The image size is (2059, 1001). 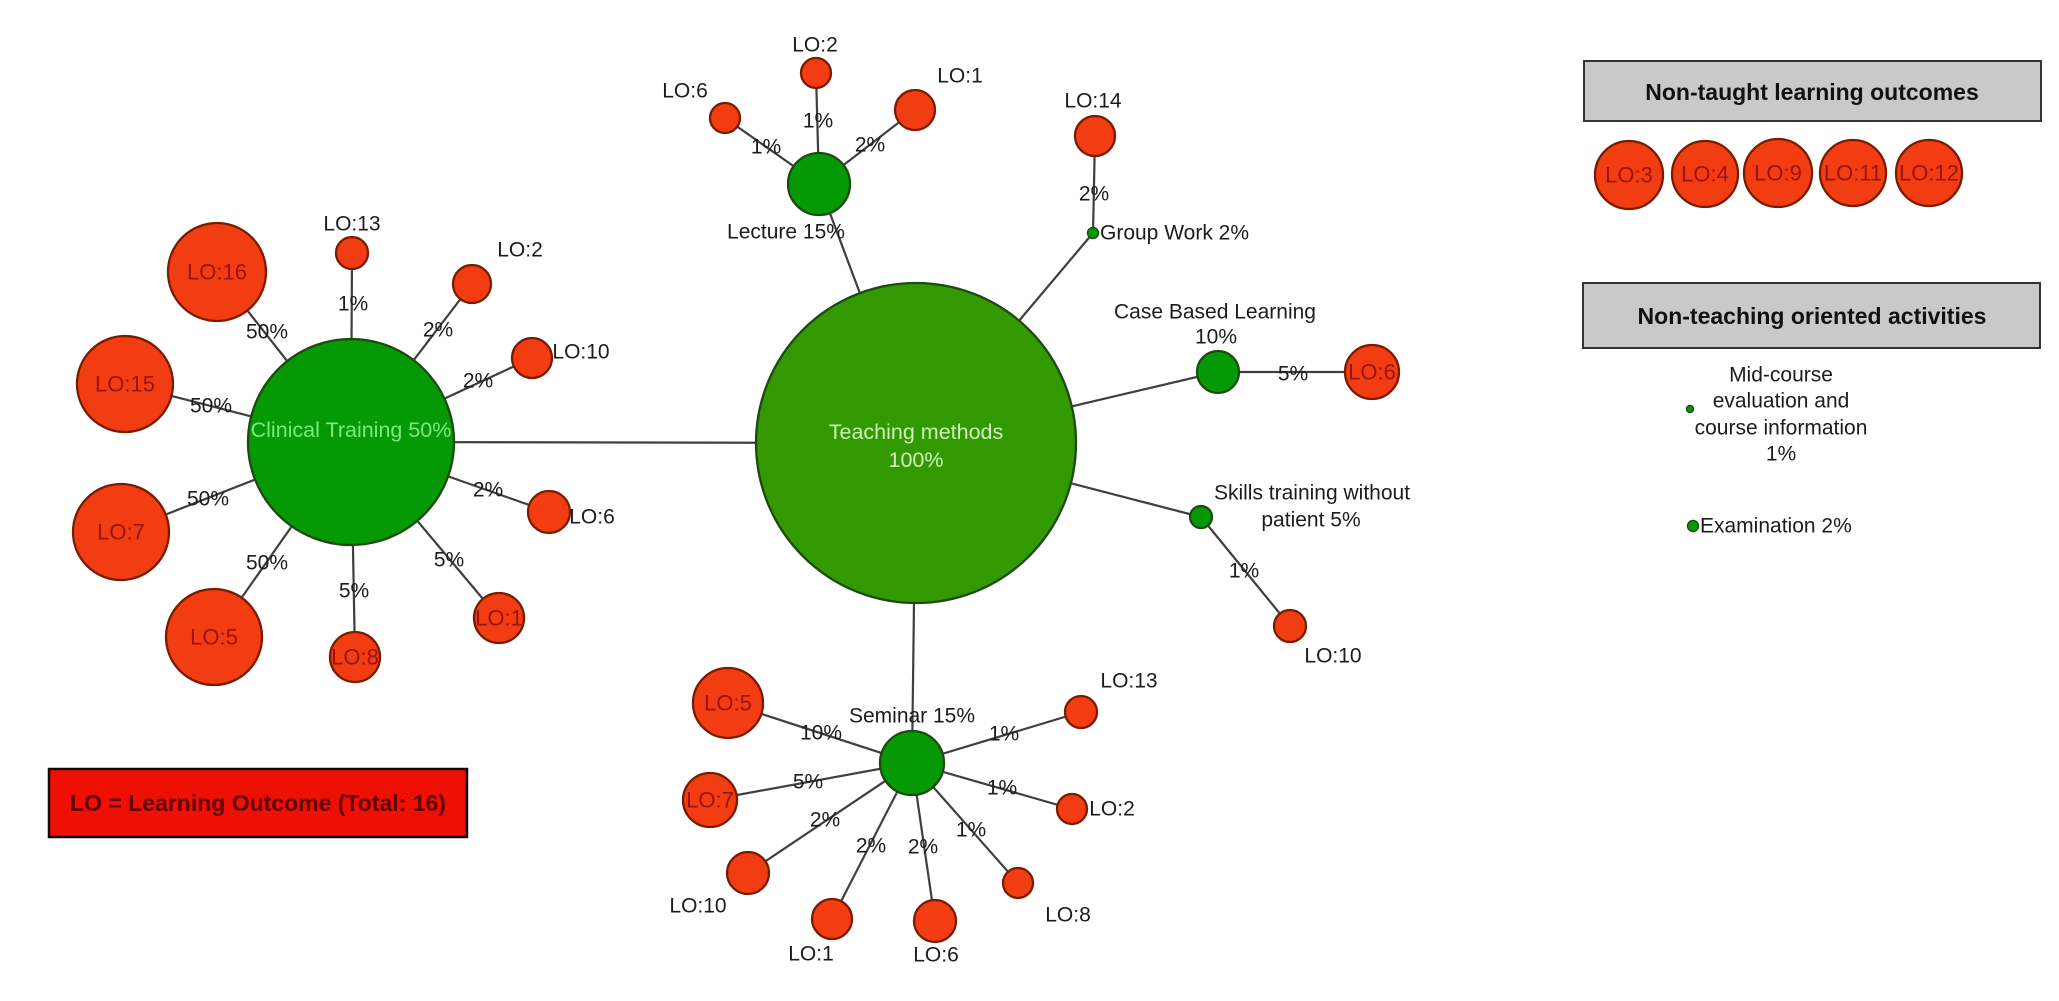 I want to click on svg-text:LO = Learning Outcome (Total:: LO = Learning Outcome (Total: 16), so click(x=258, y=803).